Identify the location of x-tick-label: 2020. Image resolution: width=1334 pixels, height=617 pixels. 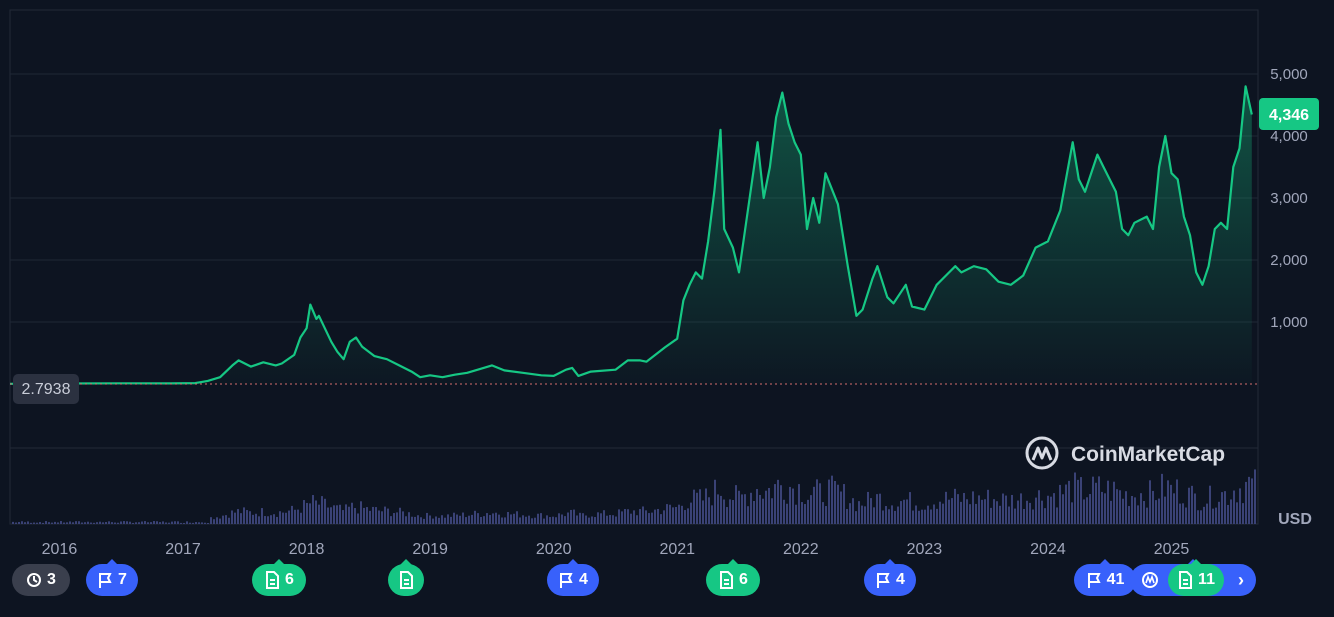
(554, 549).